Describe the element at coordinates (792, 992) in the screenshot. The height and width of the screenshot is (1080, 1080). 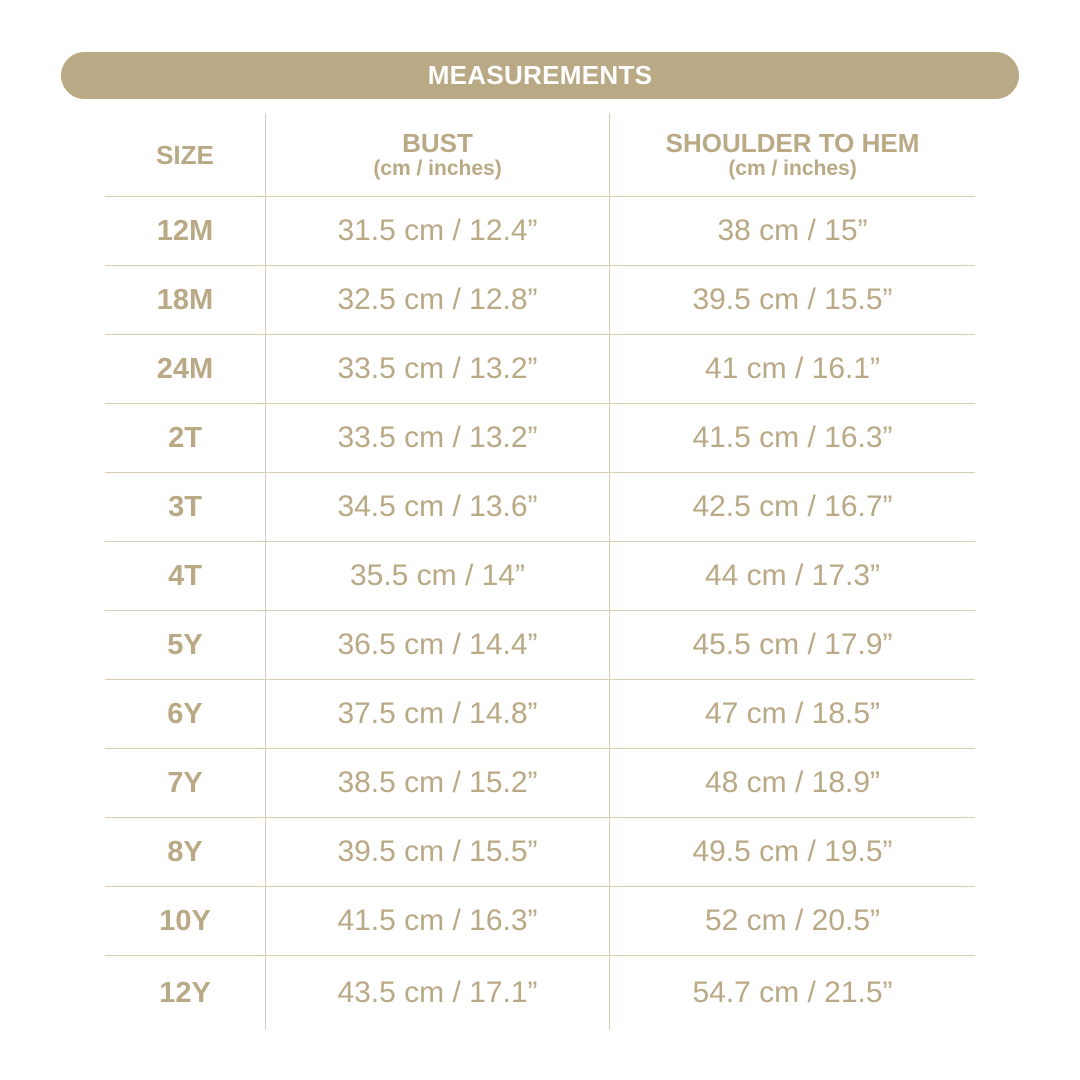
I see `length-cell: 54.7 cm / 21.5”` at that location.